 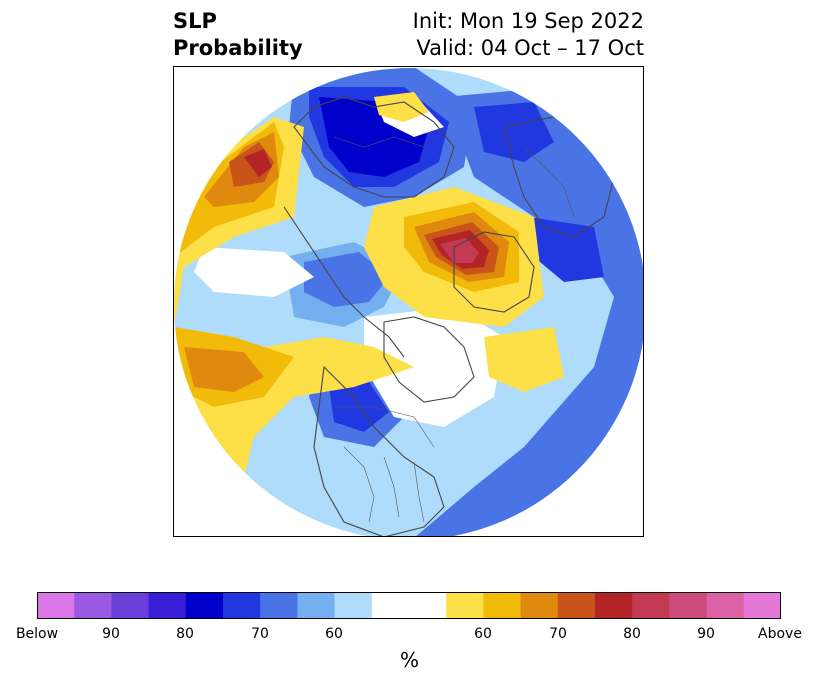 I want to click on tick-below-80: 80, so click(x=185, y=634).